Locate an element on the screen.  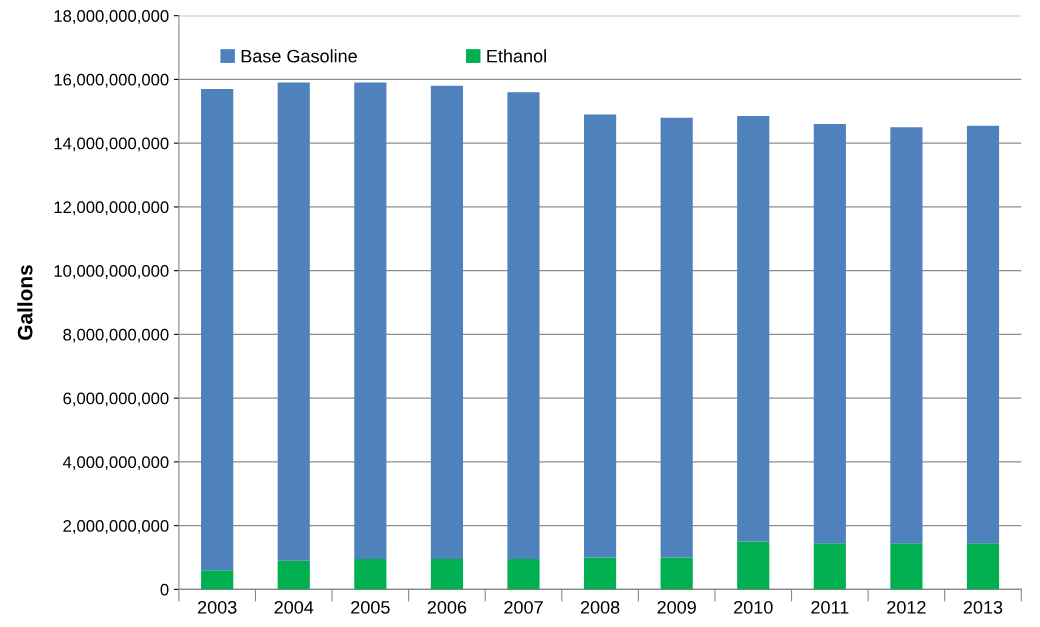
x-tick-label: 2012 is located at coordinates (906, 607).